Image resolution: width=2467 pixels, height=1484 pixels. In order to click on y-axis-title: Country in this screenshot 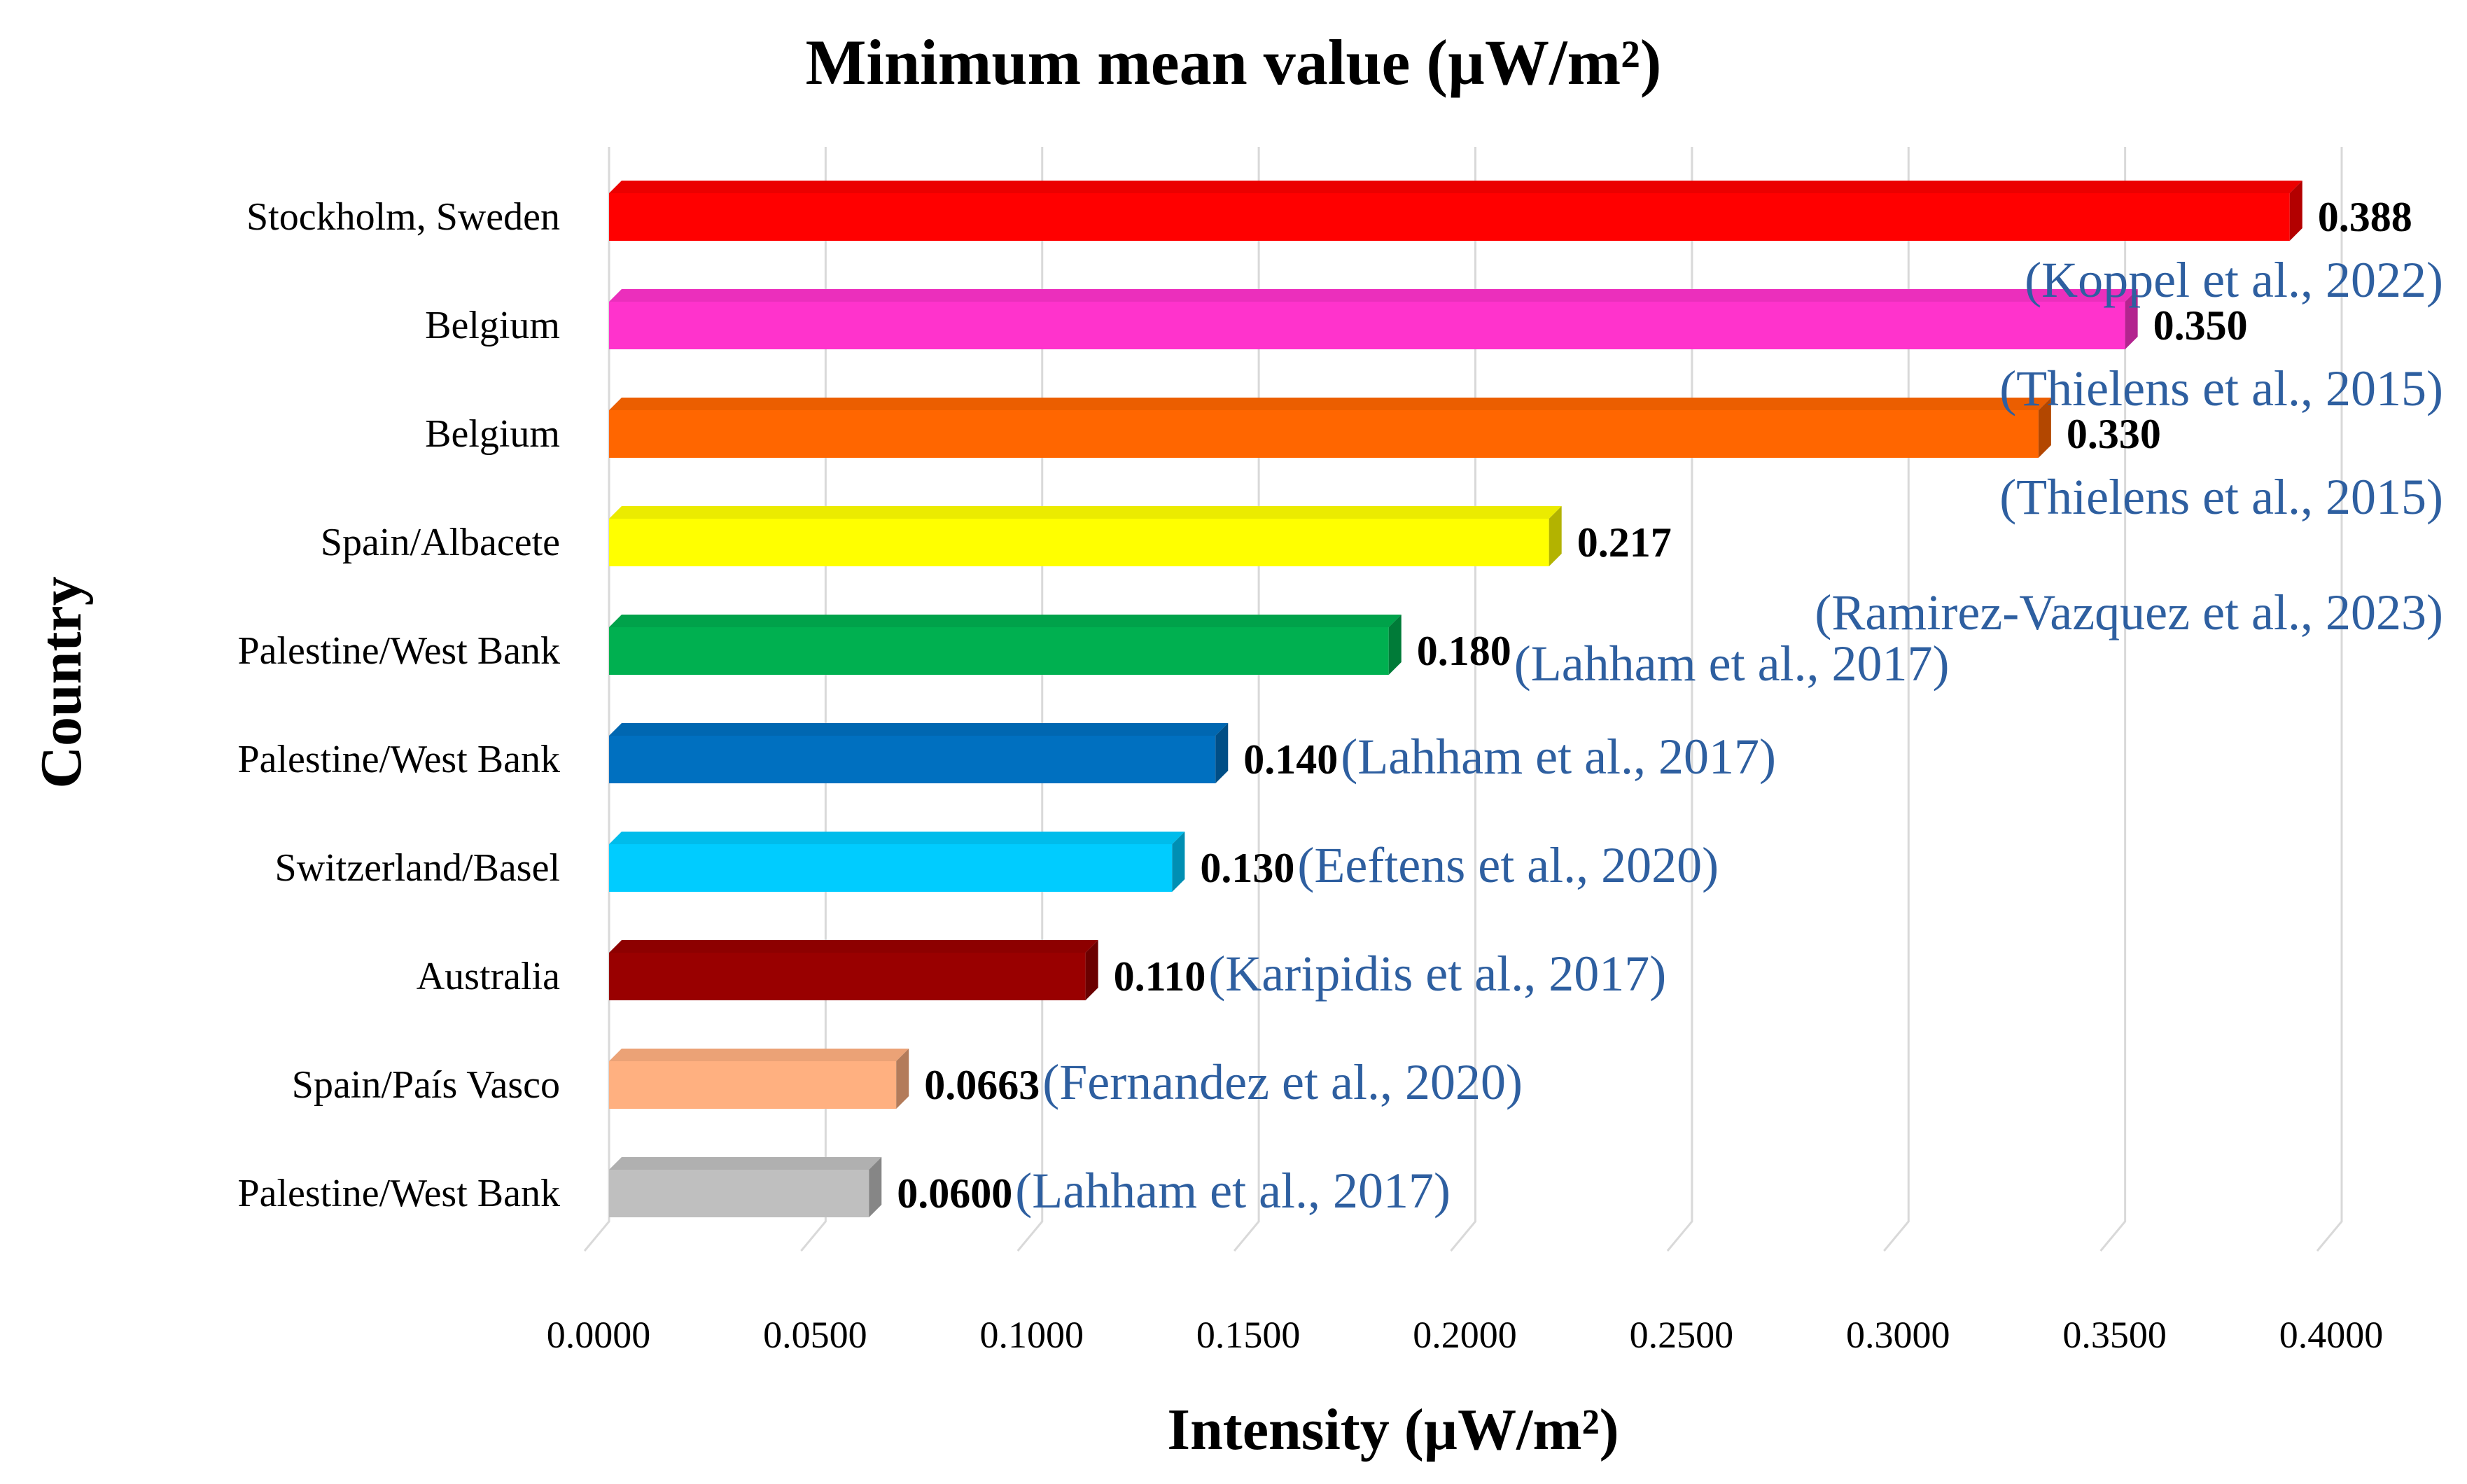, I will do `click(62, 682)`.